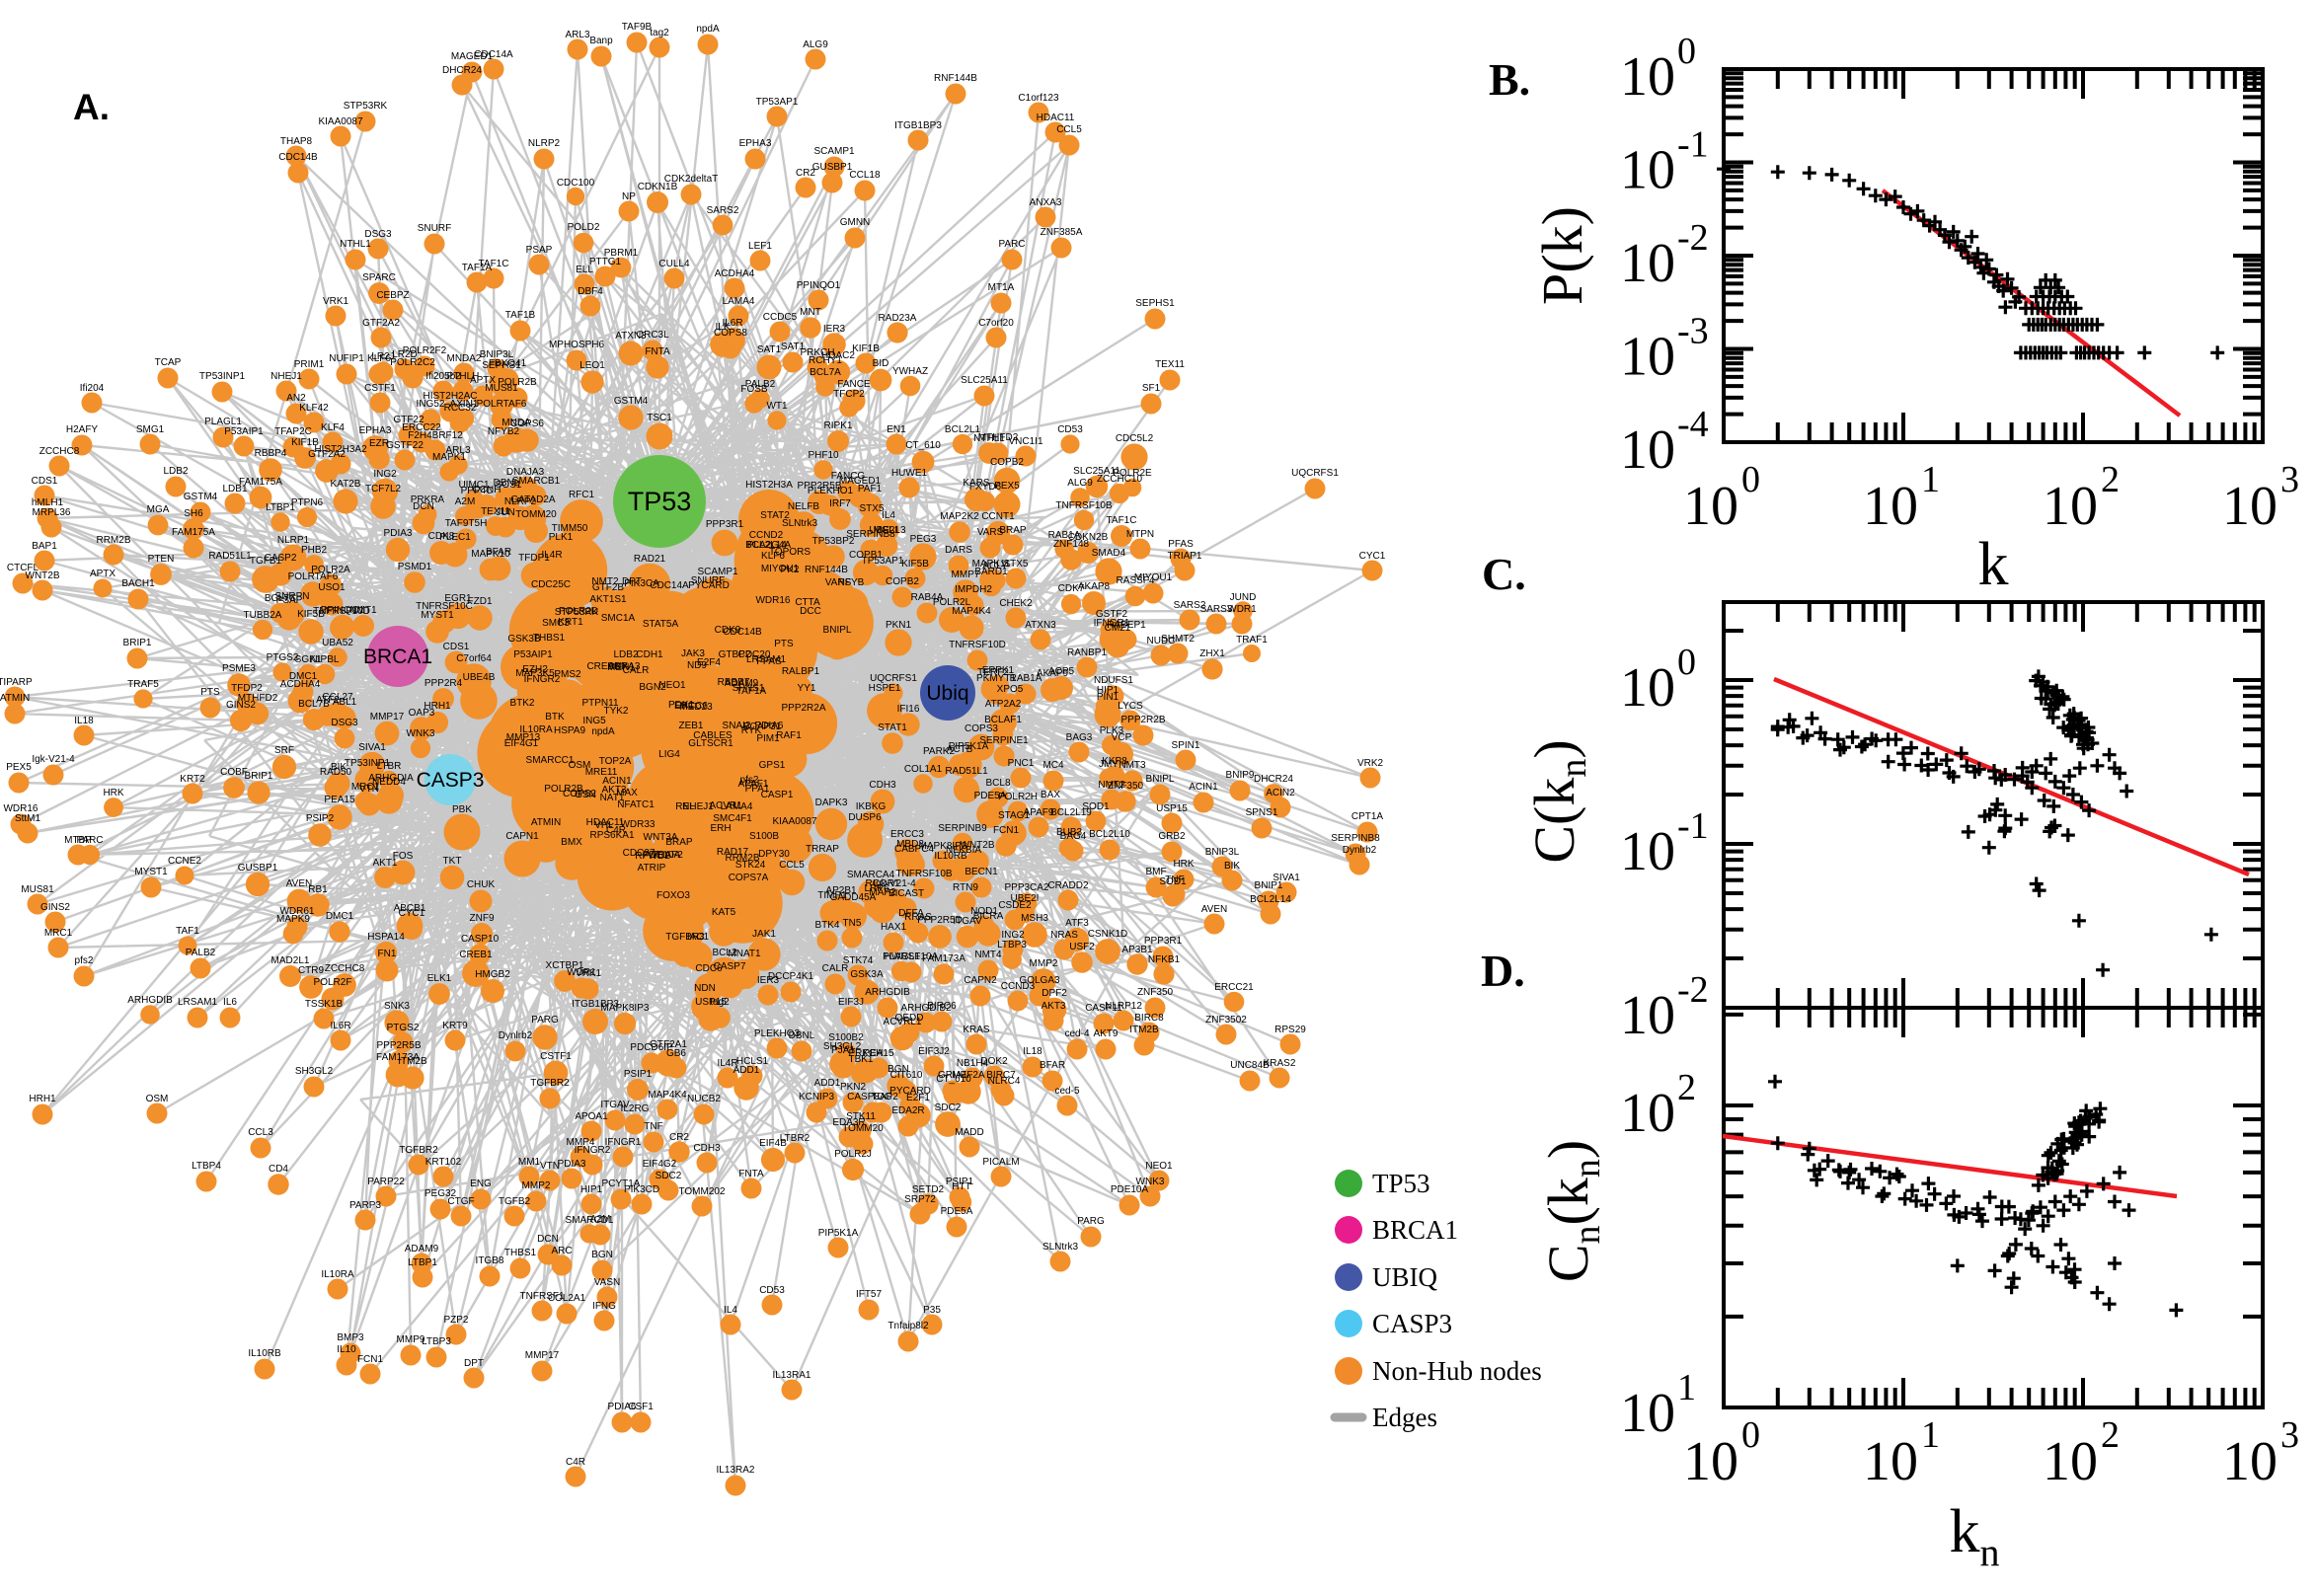  What do you see at coordinates (849, 476) in the screenshot?
I see `svg-text: FANCG` at bounding box center [849, 476].